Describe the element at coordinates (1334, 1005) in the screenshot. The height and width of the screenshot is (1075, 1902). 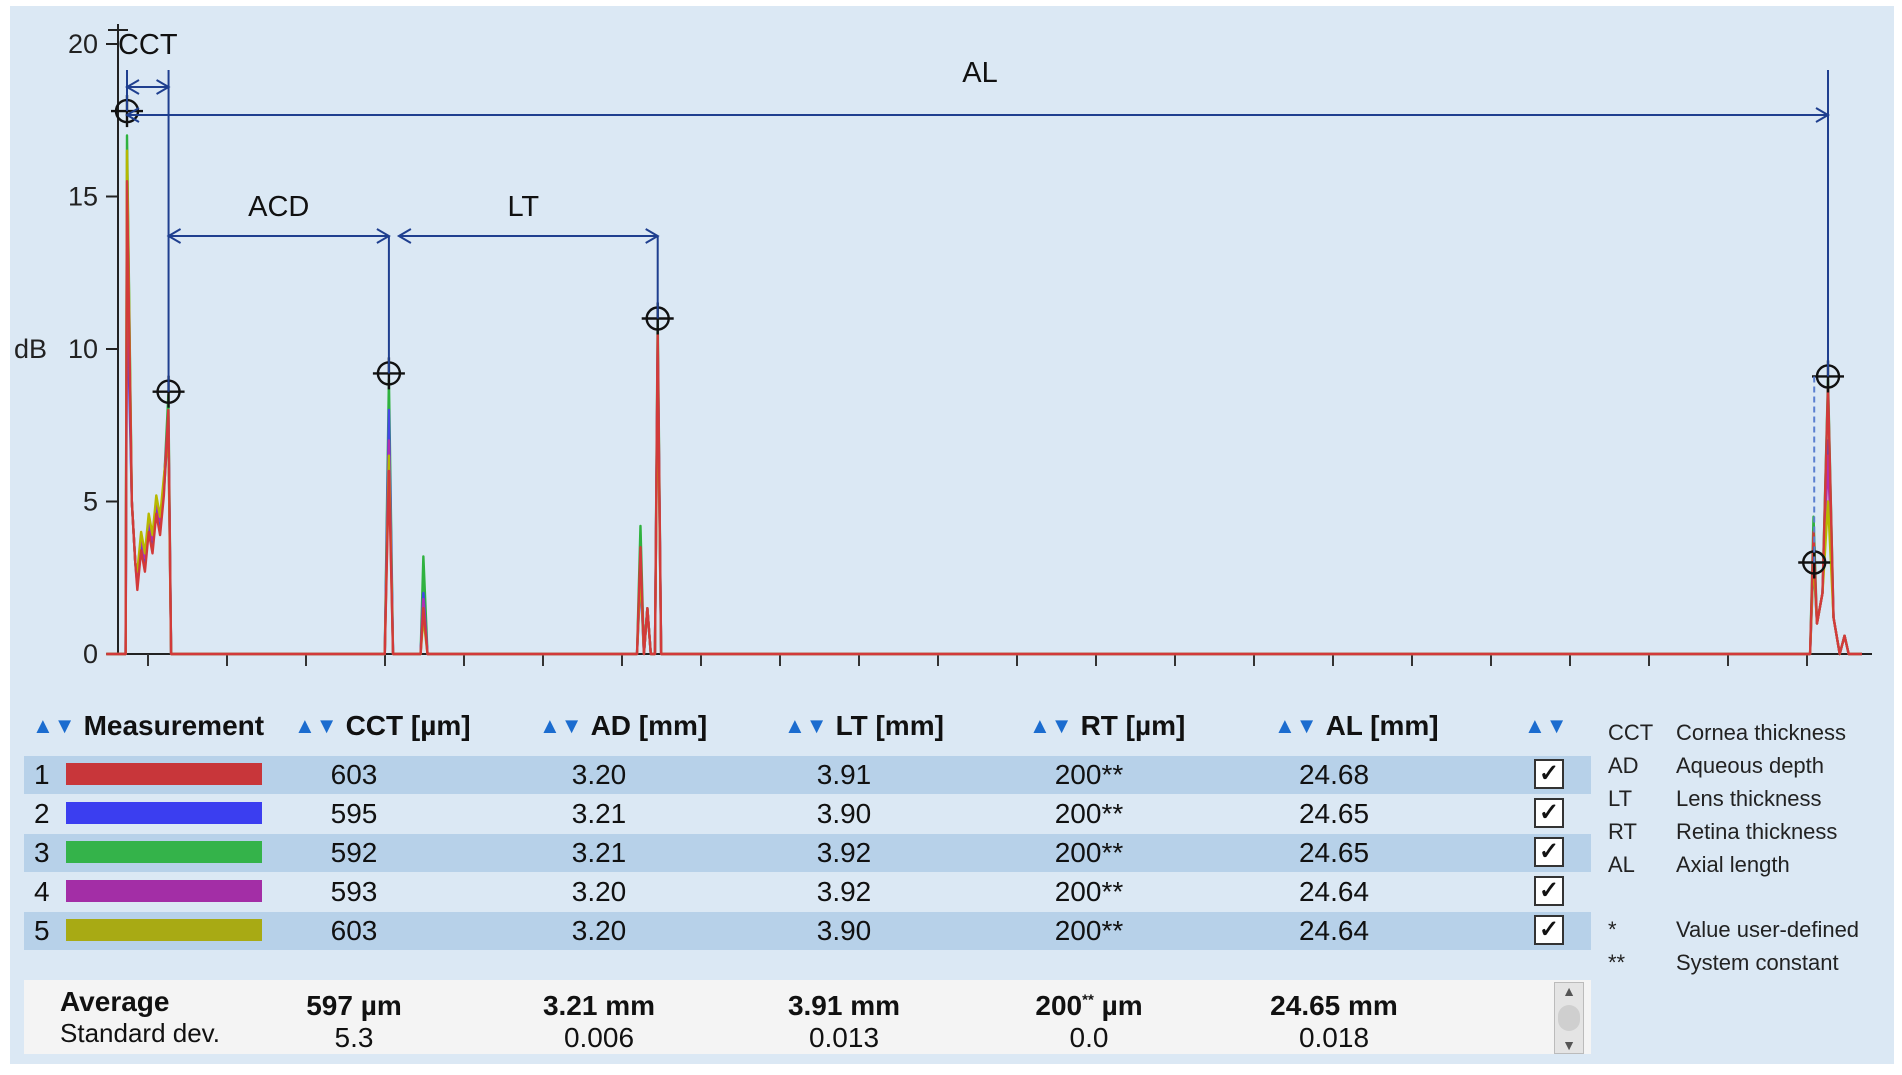
I see `average-al: 24.65 mm` at that location.